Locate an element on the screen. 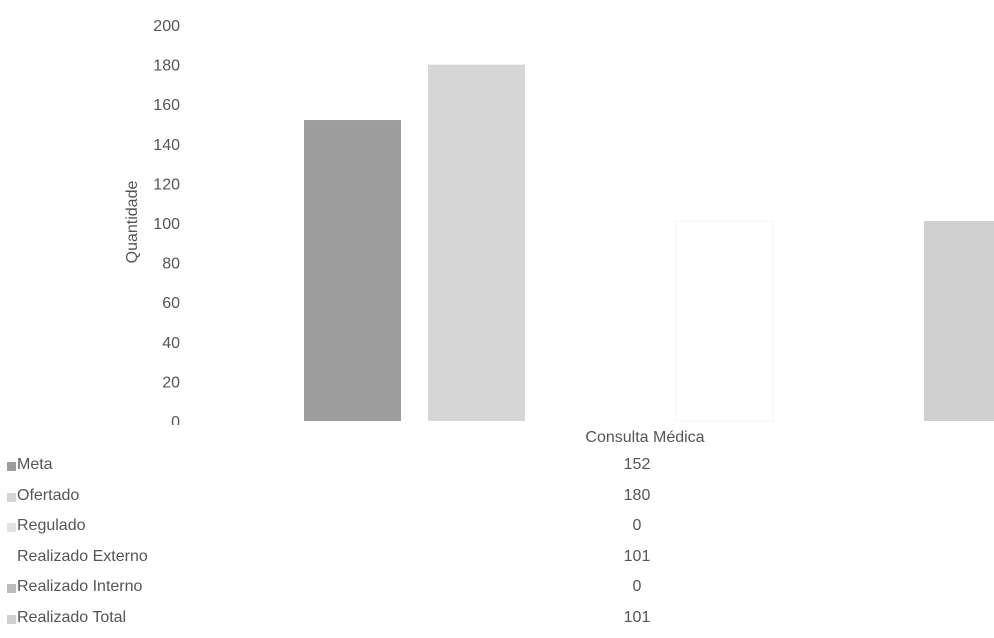 The width and height of the screenshot is (994, 638). y-tick-label: 120 is located at coordinates (166, 184).